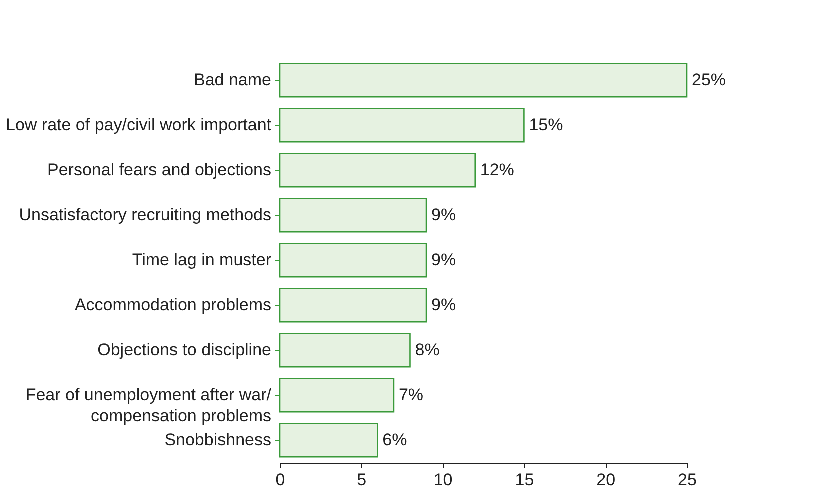 Image resolution: width=814 pixels, height=493 pixels. I want to click on data-label: 7%, so click(411, 395).